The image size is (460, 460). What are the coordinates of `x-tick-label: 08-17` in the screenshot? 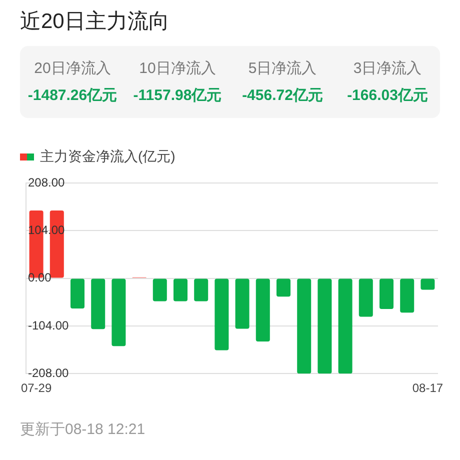 It's located at (428, 388).